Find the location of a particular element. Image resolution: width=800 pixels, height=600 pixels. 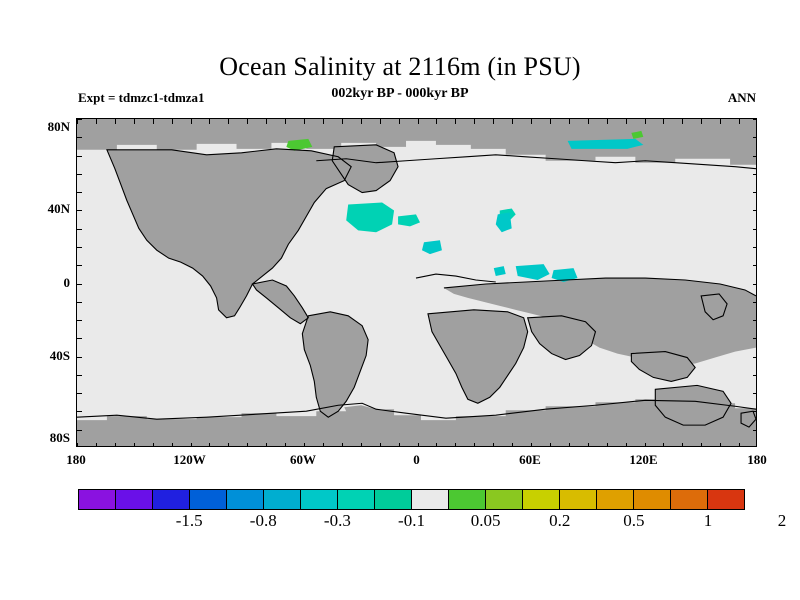

y-tick-40s: 40S is located at coordinates (59, 355).